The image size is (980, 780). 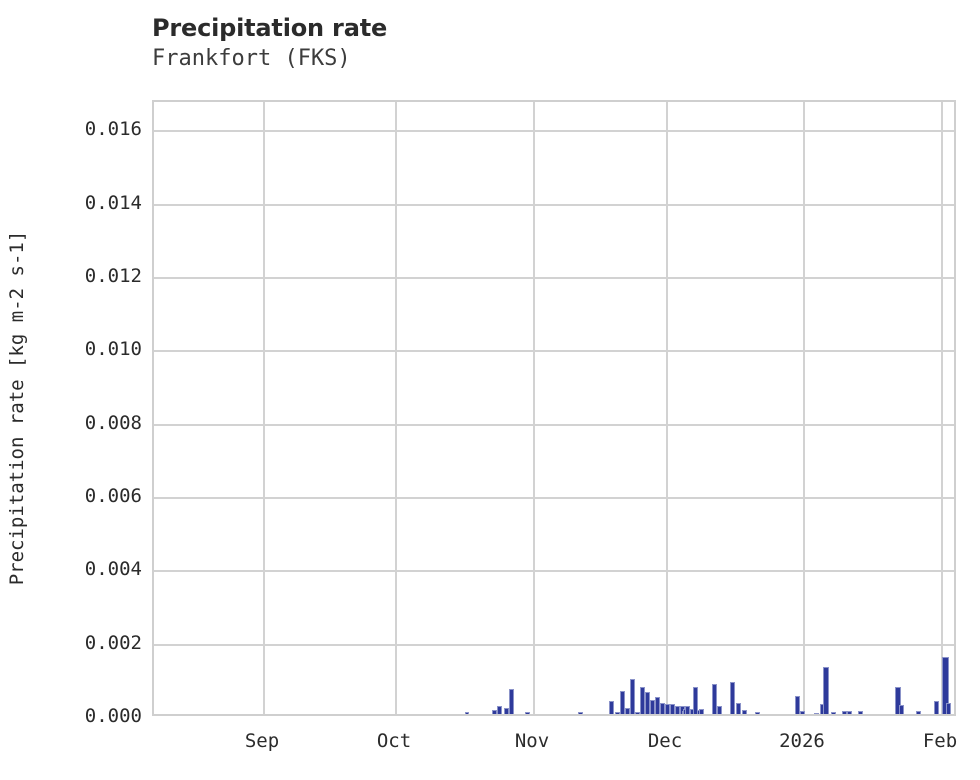 I want to click on y-axis-tick: 0.008, so click(x=113, y=422).